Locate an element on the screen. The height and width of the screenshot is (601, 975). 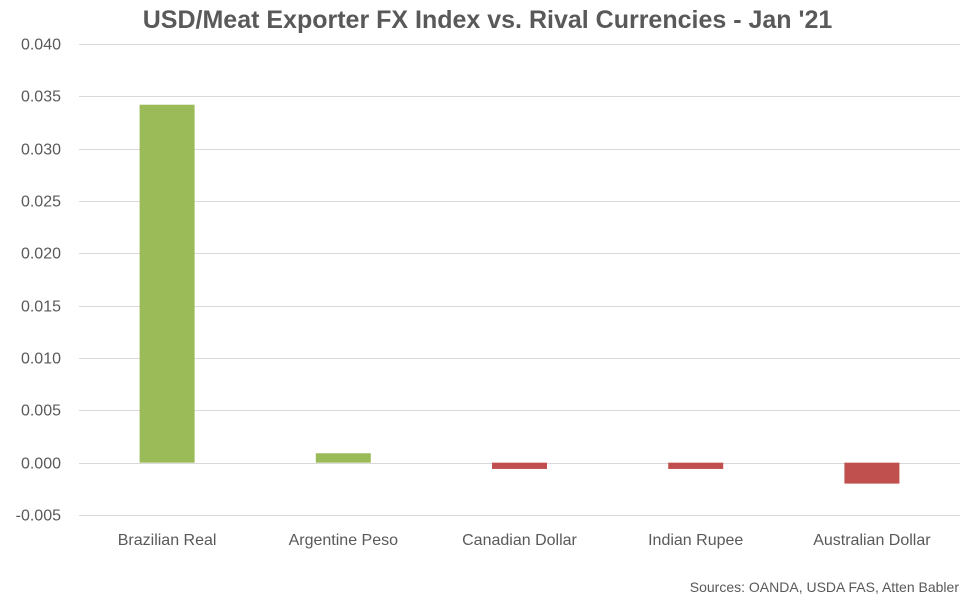
y-tick-label: 0.020 is located at coordinates (41, 254).